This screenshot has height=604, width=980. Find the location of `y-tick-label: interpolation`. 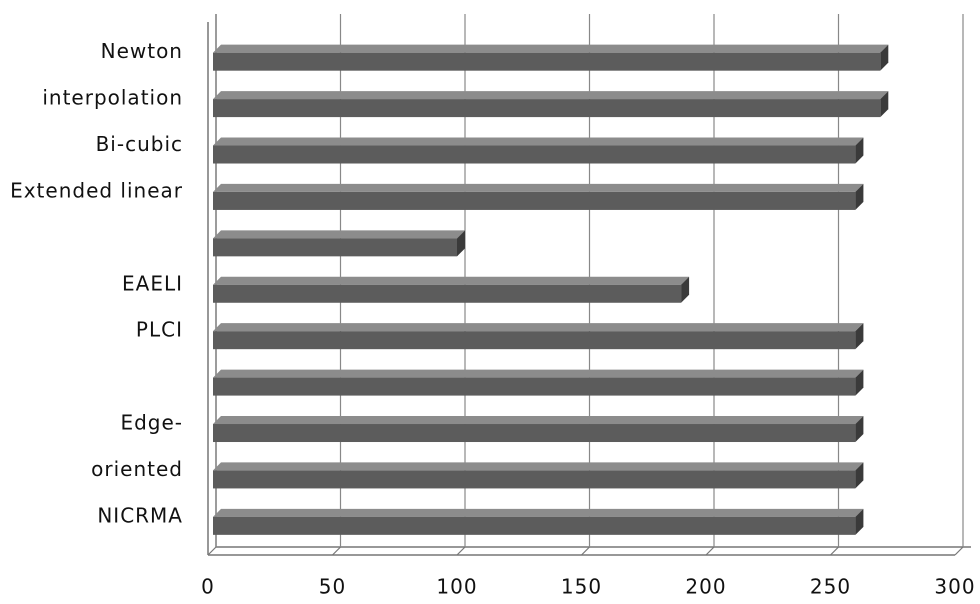

y-tick-label: interpolation is located at coordinates (112, 98).